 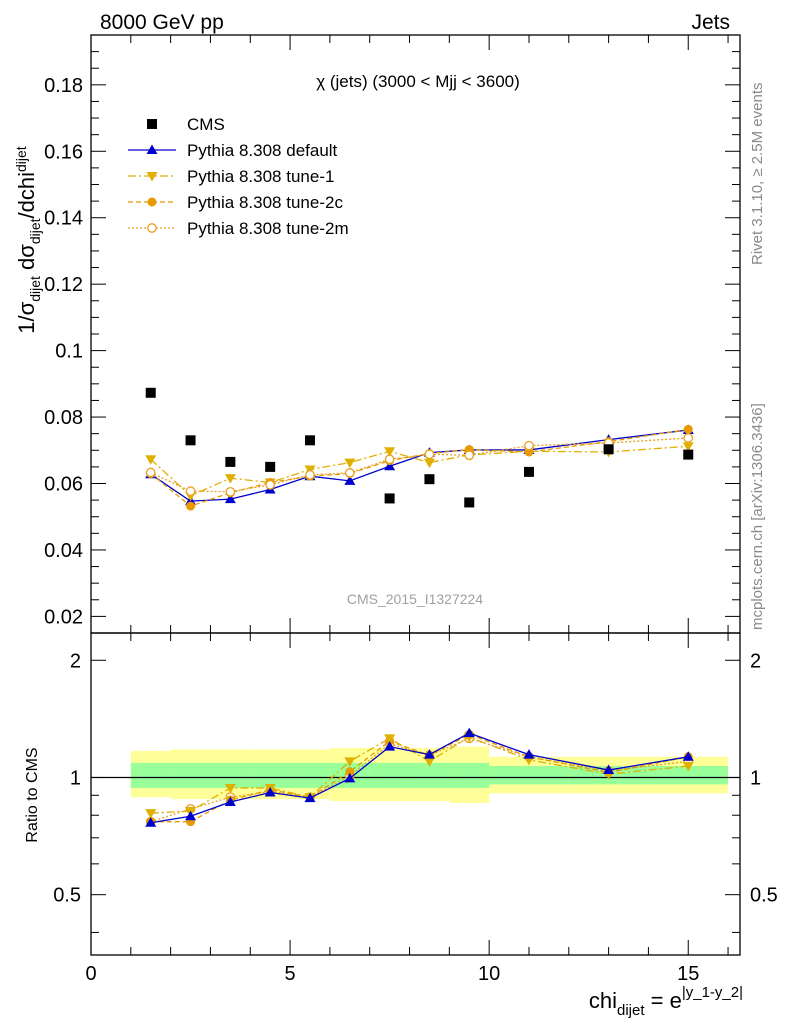 What do you see at coordinates (75, 778) in the screenshot?
I see `ratio-y-tick-label-left: 1` at bounding box center [75, 778].